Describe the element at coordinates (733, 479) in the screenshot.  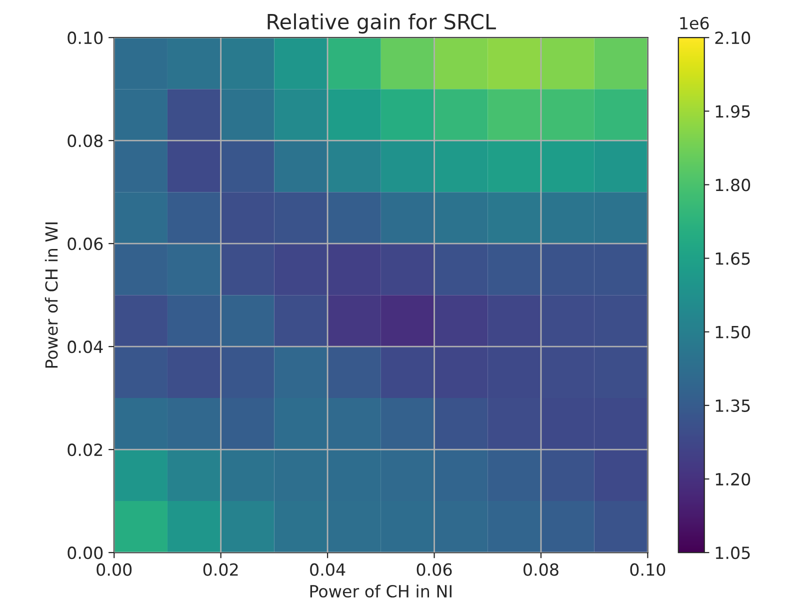
I see `color-bar-label: 1.20` at that location.